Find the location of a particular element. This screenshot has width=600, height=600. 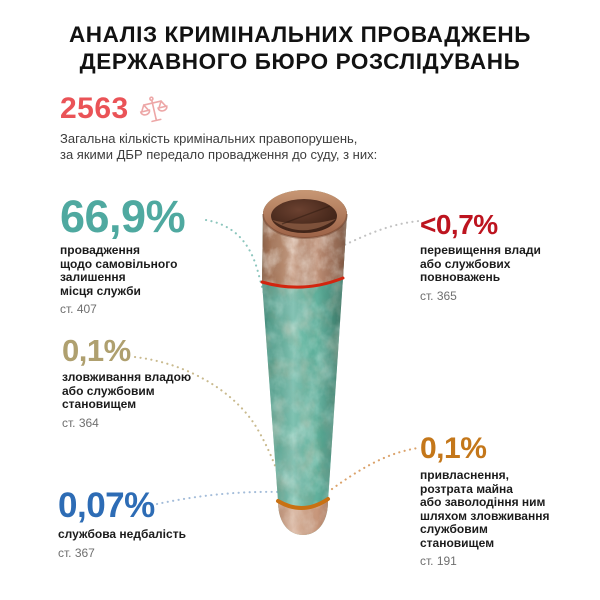

connector-line-st407 is located at coordinates (236, 260).